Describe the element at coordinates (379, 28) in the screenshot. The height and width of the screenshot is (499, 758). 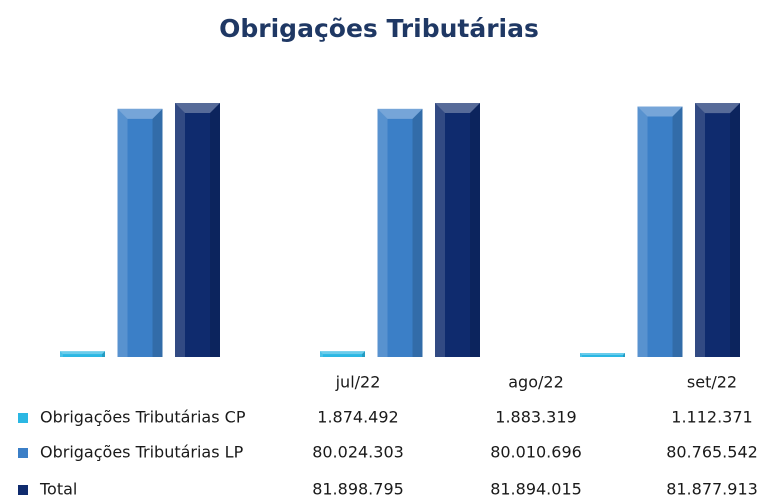
I see `chart-title: Obrigações Tributárias` at that location.